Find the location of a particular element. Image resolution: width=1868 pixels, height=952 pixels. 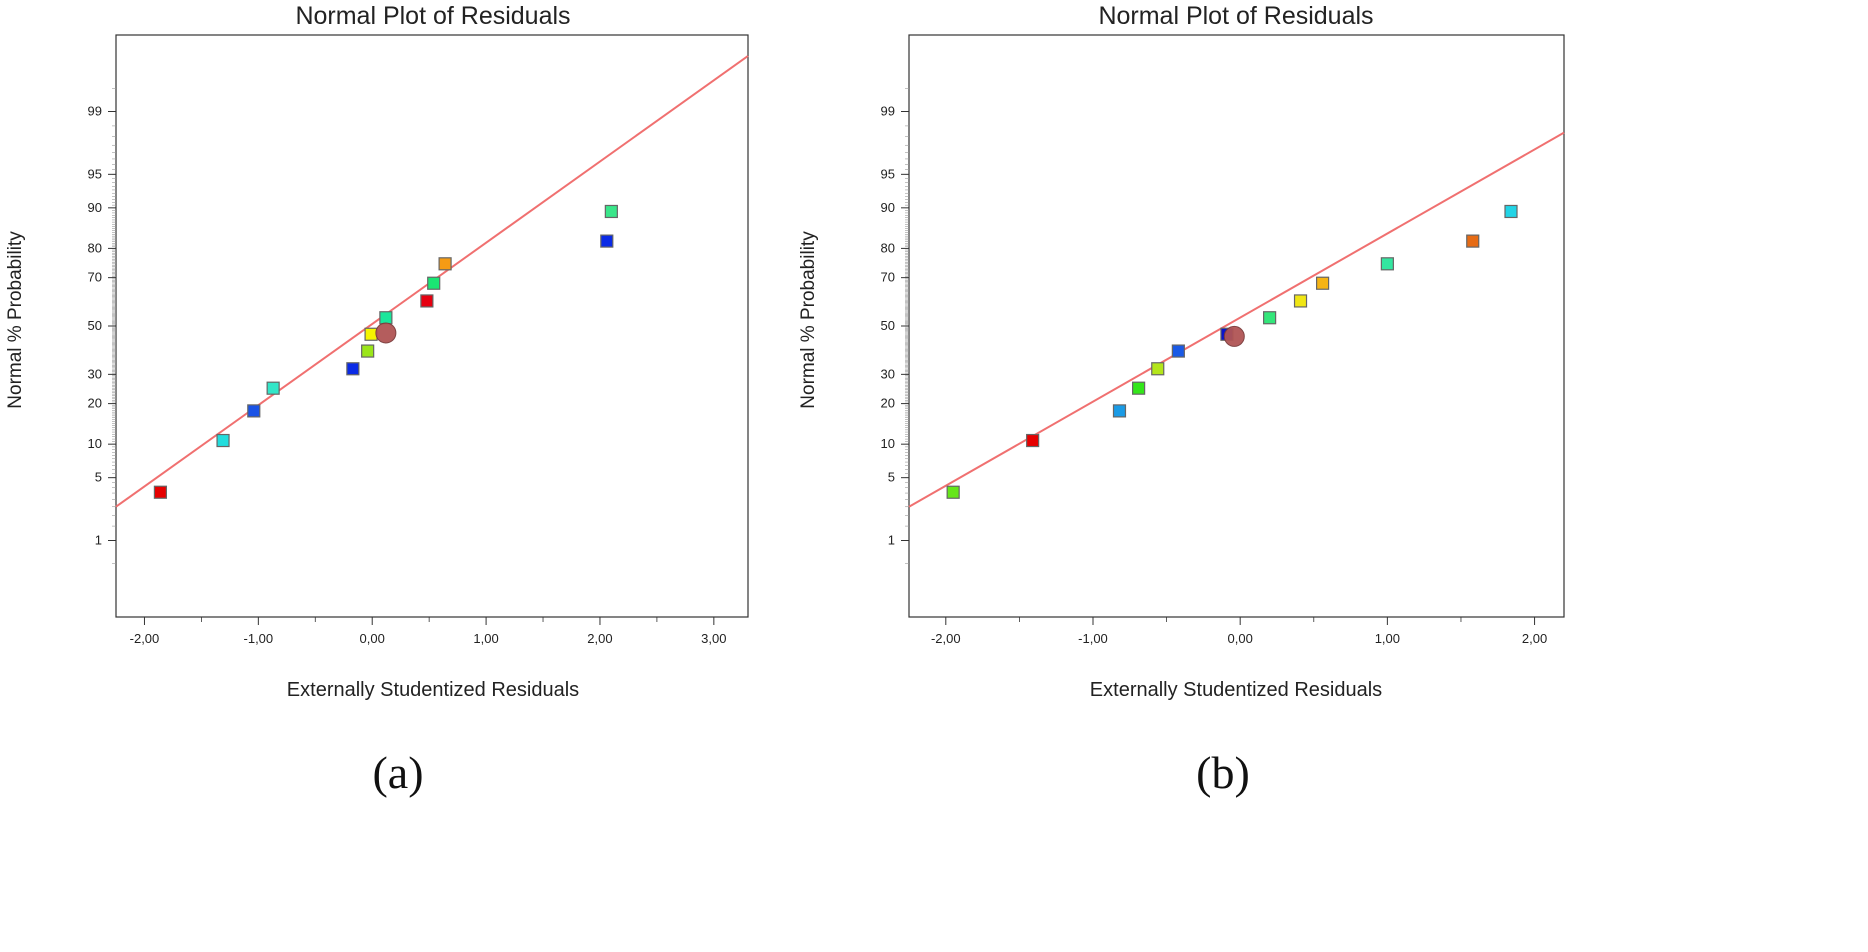

fit-line is located at coordinates (1236, 319).